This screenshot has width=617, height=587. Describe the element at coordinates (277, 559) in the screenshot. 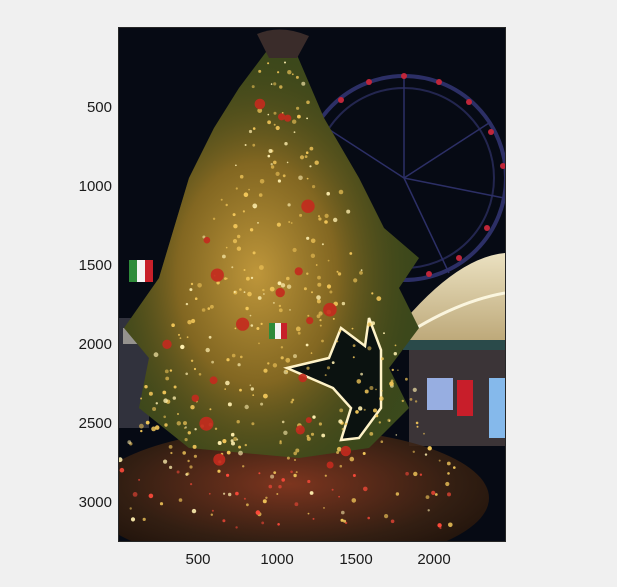

I see `x-tick-label: 1000` at that location.